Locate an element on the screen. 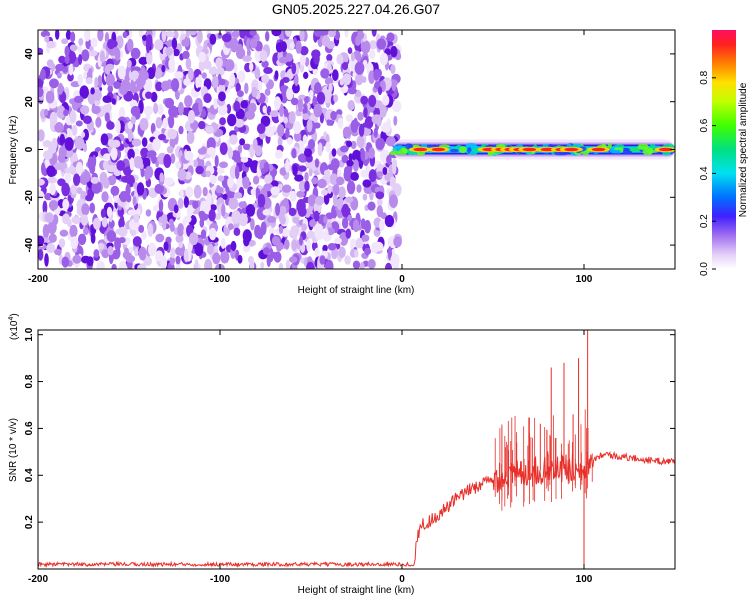  colorbar-tick-label: 0.2 is located at coordinates (704, 221).